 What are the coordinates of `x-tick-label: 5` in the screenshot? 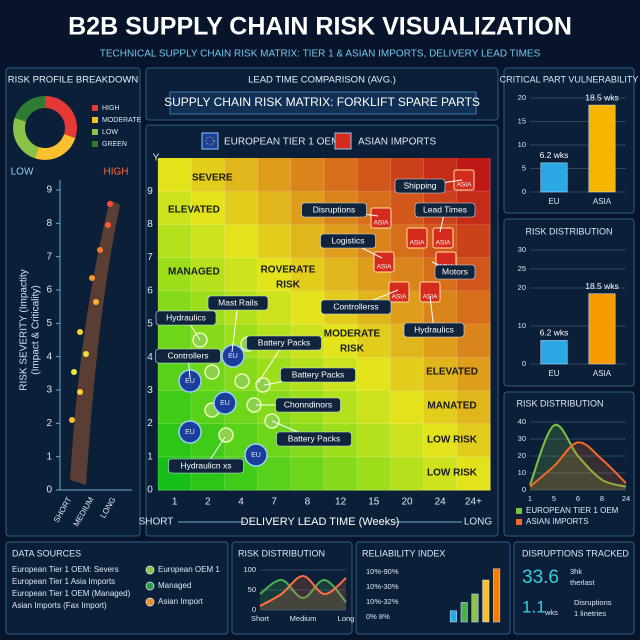 It's located at (554, 498).